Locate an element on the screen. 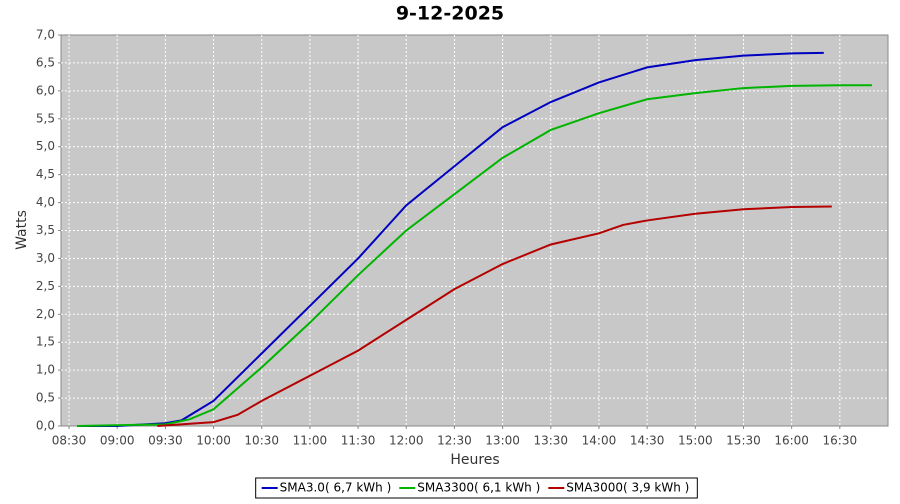 The width and height of the screenshot is (900, 504). y-tick-label: 6,0 is located at coordinates (45, 90).